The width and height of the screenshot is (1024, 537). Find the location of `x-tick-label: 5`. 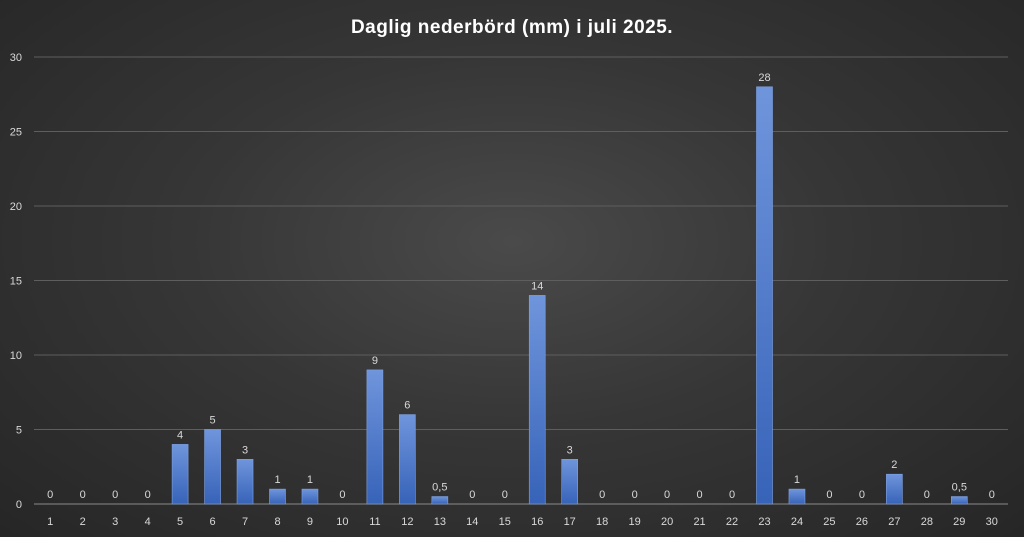

x-tick-label: 5 is located at coordinates (180, 522).